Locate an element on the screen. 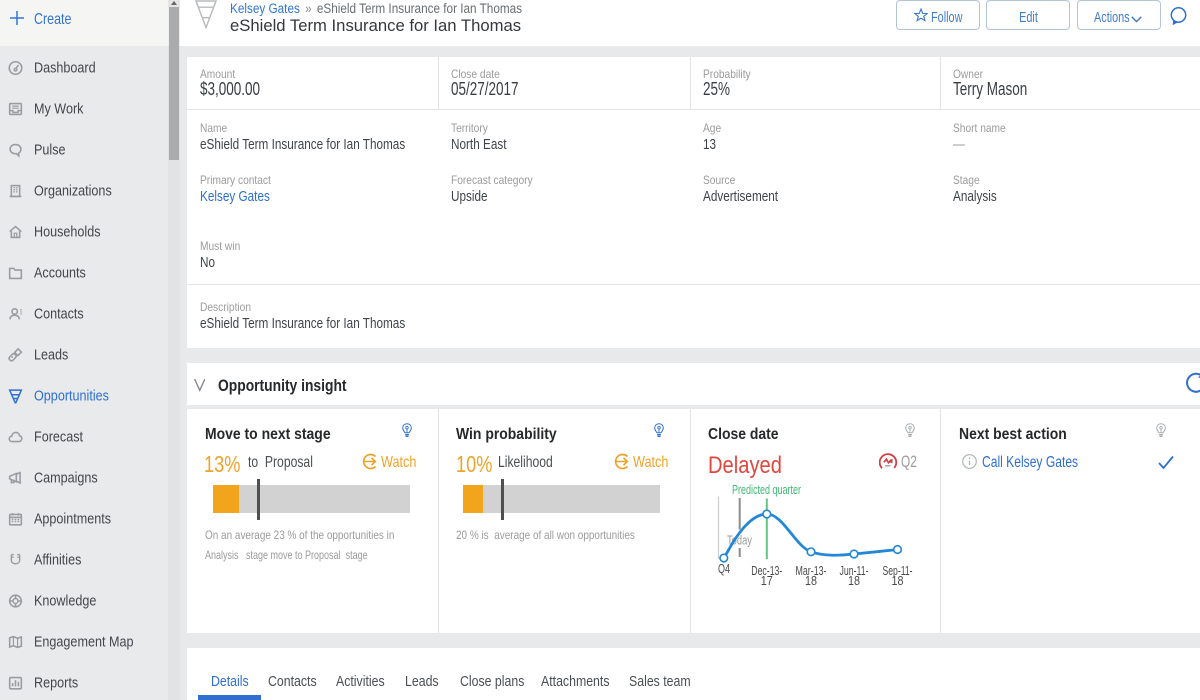  svg-text: Q4 is located at coordinates (724, 569).